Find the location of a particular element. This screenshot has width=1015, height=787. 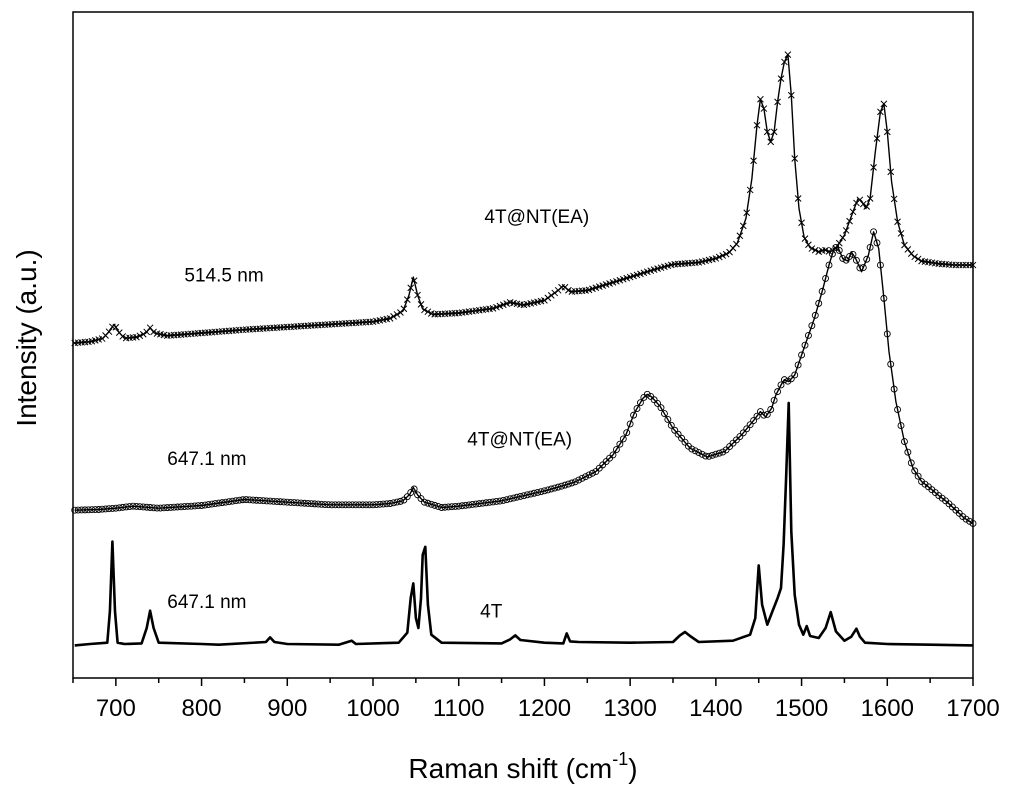

x-tick-label: 1500 is located at coordinates (801, 708).